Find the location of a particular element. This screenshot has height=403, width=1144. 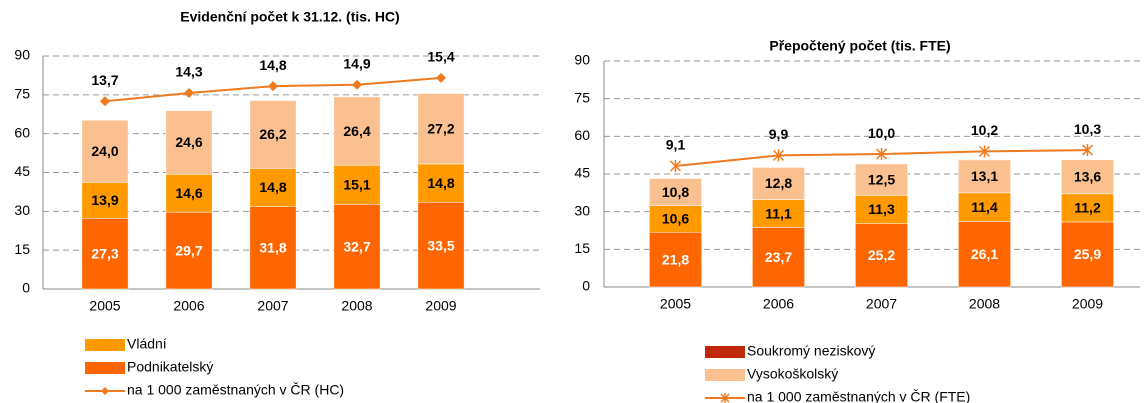

data-label: 27,3 is located at coordinates (104, 253).